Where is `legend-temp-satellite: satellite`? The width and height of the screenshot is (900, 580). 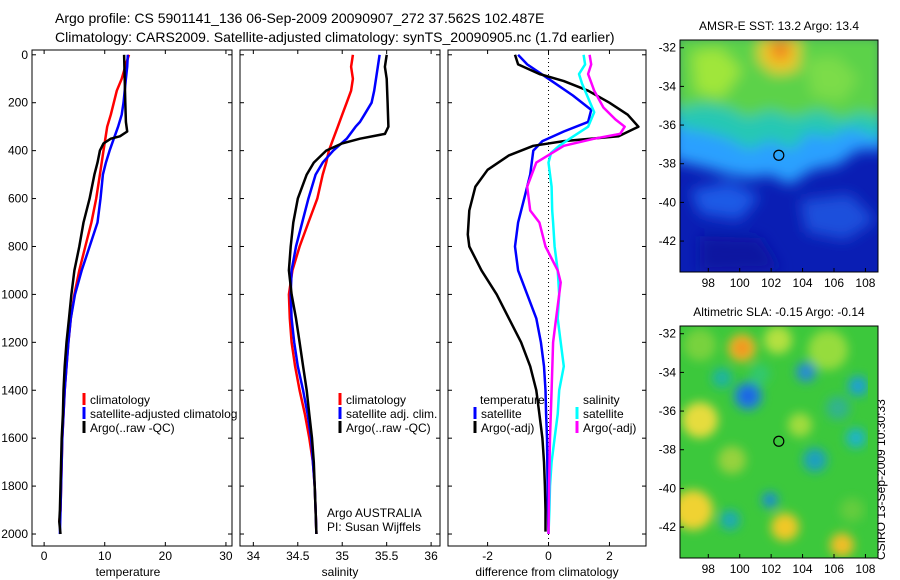 legend-temp-satellite: satellite is located at coordinates (501, 414).